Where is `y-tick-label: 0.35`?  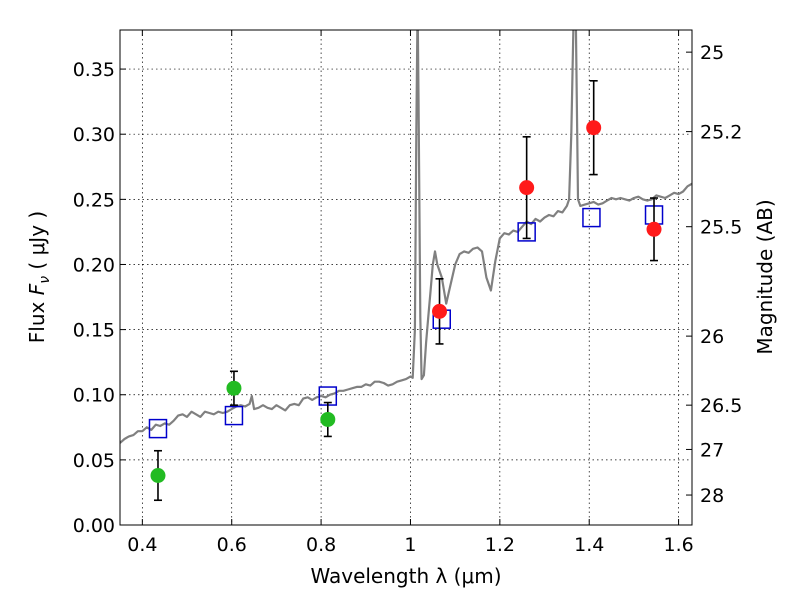 y-tick-label: 0.35 is located at coordinates (94, 70).